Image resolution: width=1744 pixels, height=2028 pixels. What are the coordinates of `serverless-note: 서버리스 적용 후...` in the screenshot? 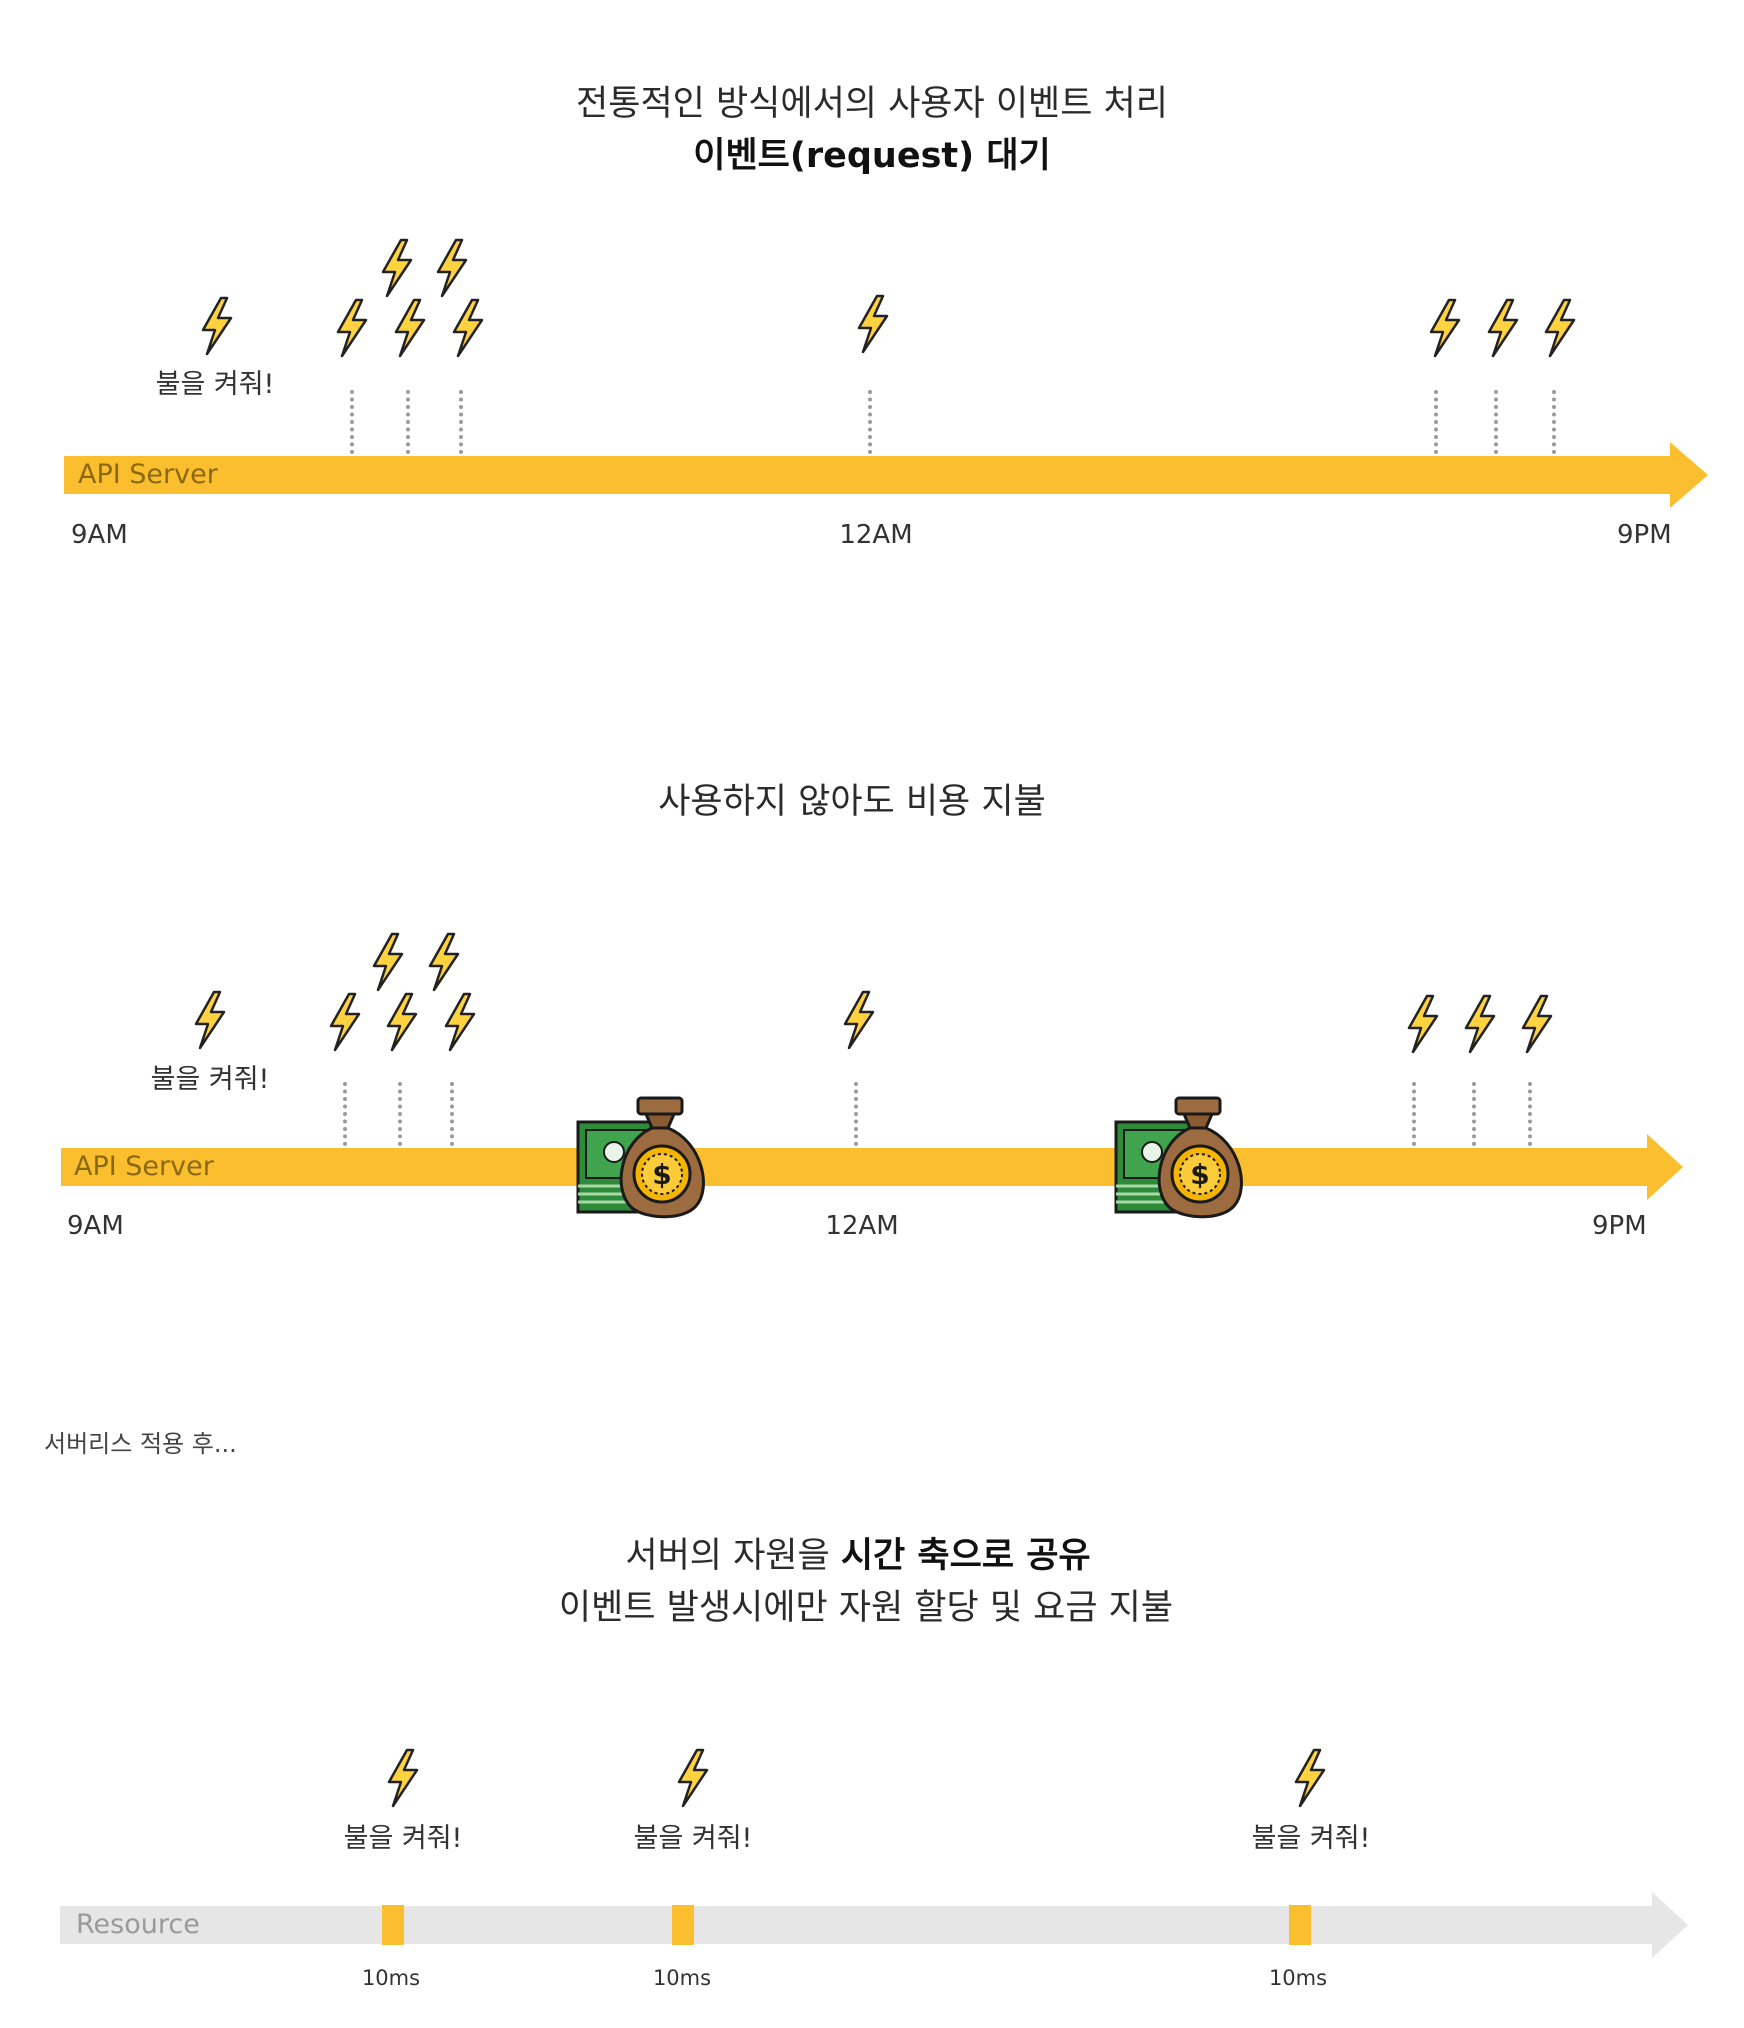 It's located at (140, 1444).